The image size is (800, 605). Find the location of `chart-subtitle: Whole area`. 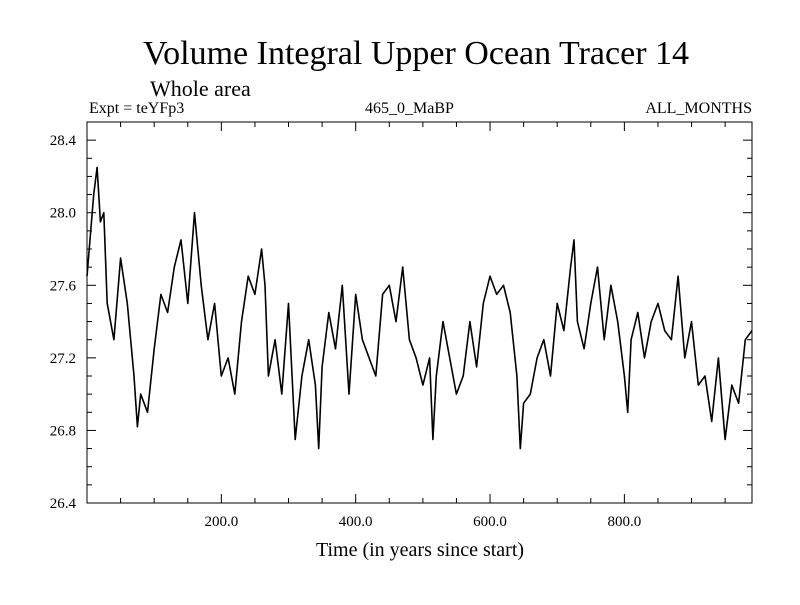

chart-subtitle: Whole area is located at coordinates (200, 88).